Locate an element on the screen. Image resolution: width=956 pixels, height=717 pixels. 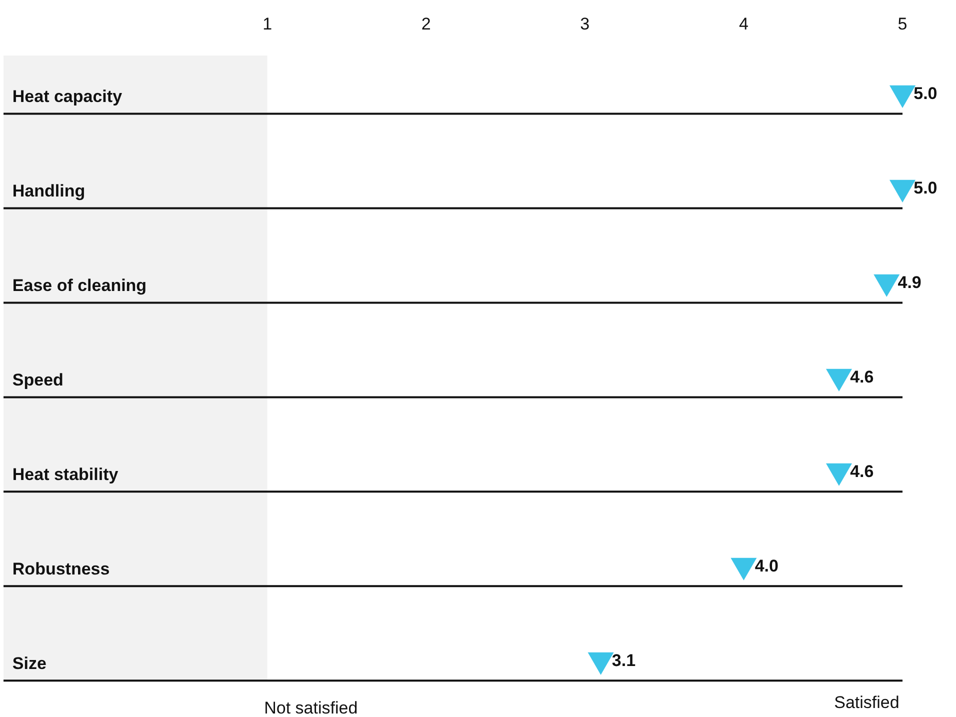
y-tick-label: Handling is located at coordinates (49, 191).